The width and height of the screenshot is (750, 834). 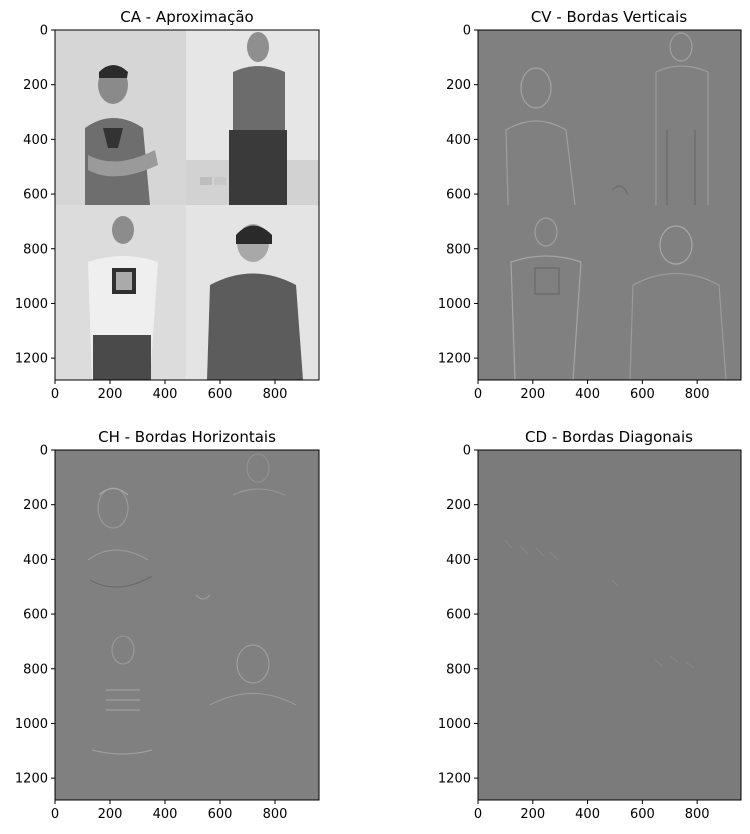 I want to click on cv-title: CV - Bordas Verticais, so click(x=609, y=17).